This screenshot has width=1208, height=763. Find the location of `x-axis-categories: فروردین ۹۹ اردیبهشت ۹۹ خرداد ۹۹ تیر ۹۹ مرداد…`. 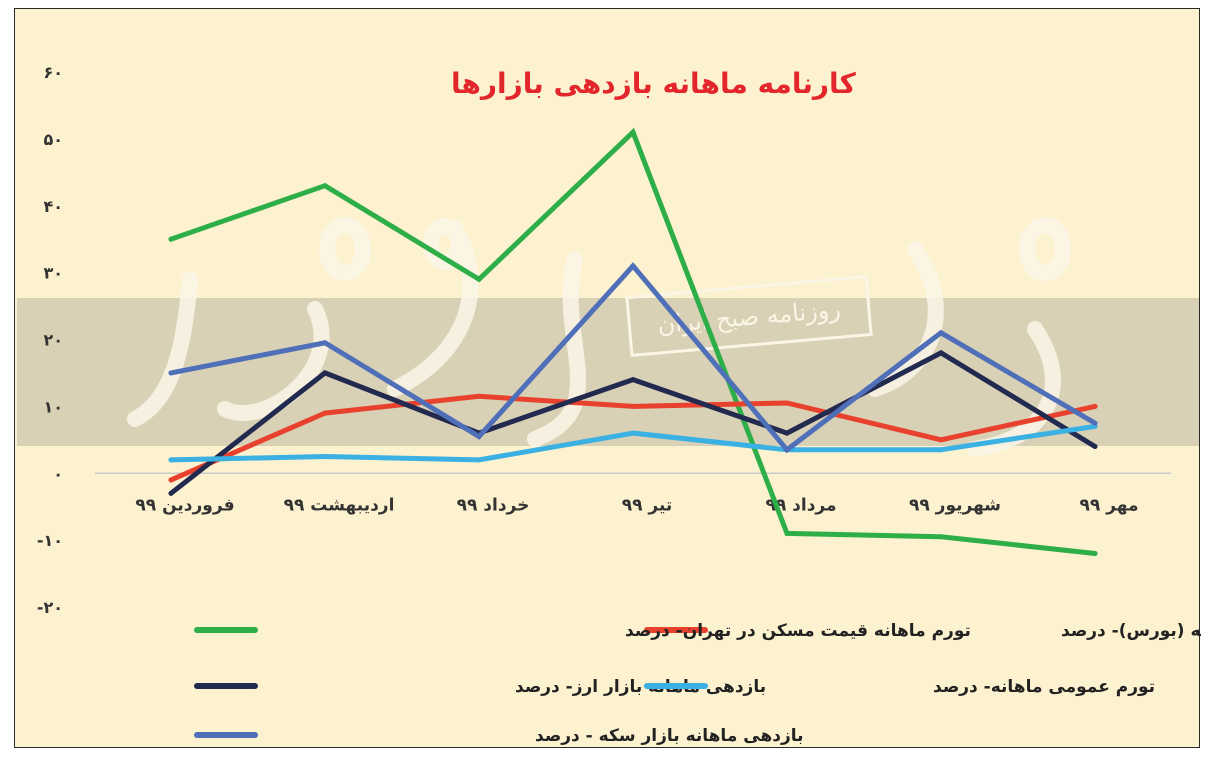

x-axis-categories: فروردین ۹۹ اردیبهشت ۹۹ خرداد ۹۹ تیر ۹۹ مرداد… is located at coordinates (636, 505).